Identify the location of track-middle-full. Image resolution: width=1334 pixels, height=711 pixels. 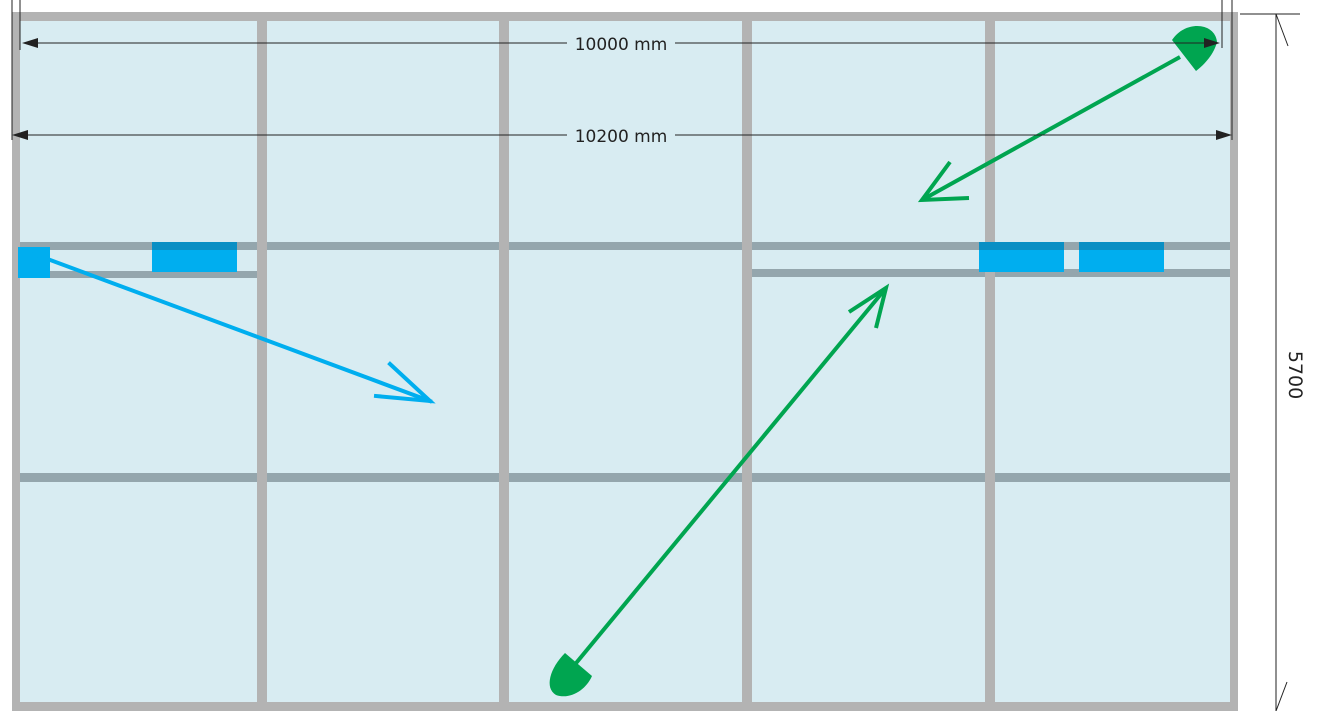
(624, 477).